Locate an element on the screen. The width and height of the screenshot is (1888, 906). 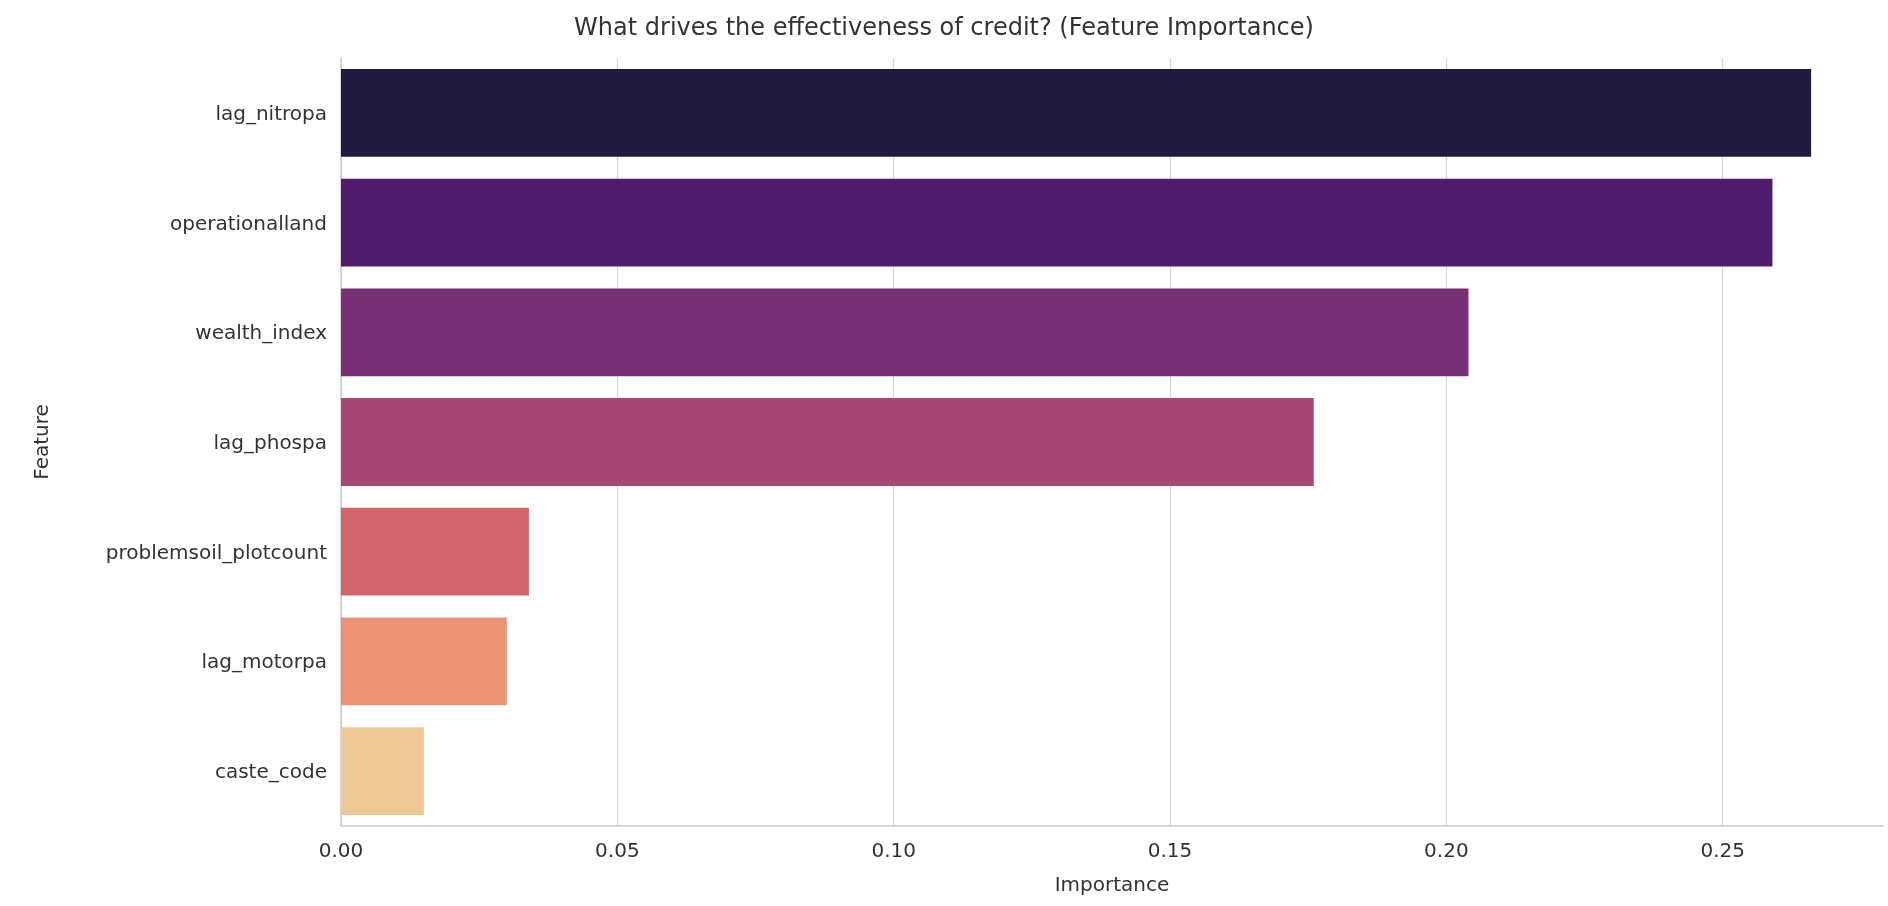
y-tick-label: problemsoil_plotcount is located at coordinates (216, 551).